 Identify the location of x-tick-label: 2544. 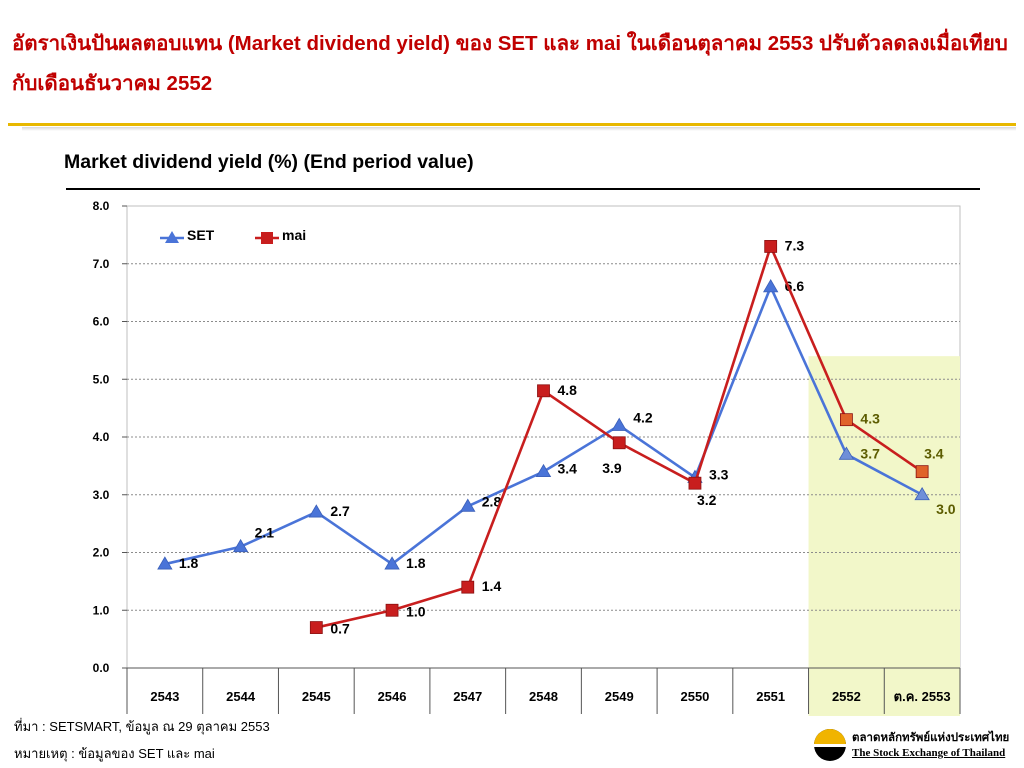
(241, 696).